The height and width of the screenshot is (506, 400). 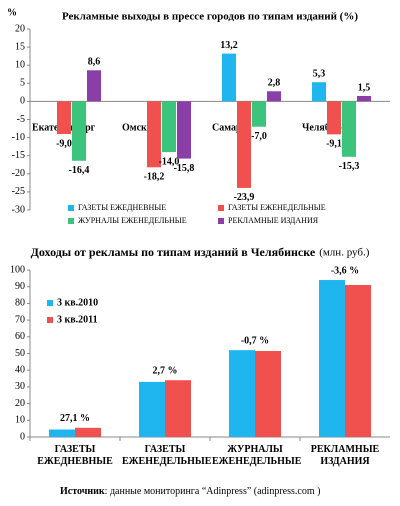 What do you see at coordinates (319, 74) in the screenshot?
I see `value-label: 5,3` at bounding box center [319, 74].